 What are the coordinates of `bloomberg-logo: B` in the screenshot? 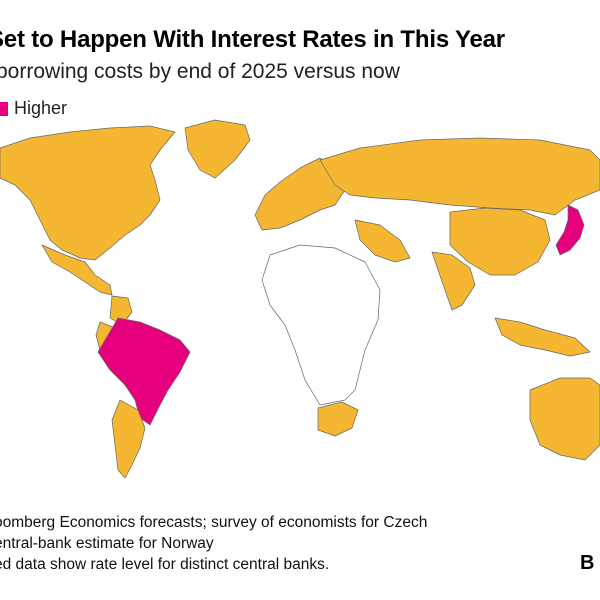 It's located at (587, 563).